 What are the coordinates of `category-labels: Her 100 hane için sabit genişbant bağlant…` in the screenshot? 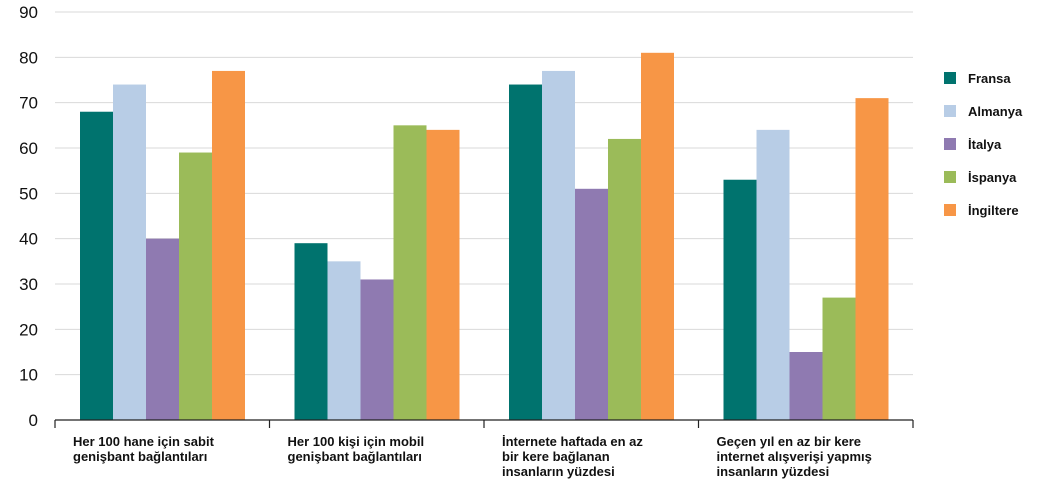 It's located at (472, 456).